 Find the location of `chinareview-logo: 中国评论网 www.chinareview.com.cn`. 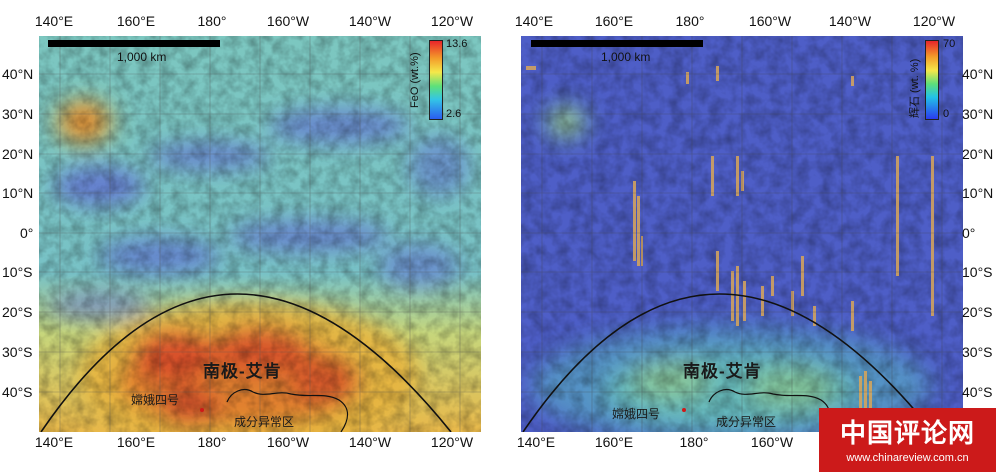

chinareview-logo: 中国评论网 www.chinareview.com.cn is located at coordinates (907, 440).